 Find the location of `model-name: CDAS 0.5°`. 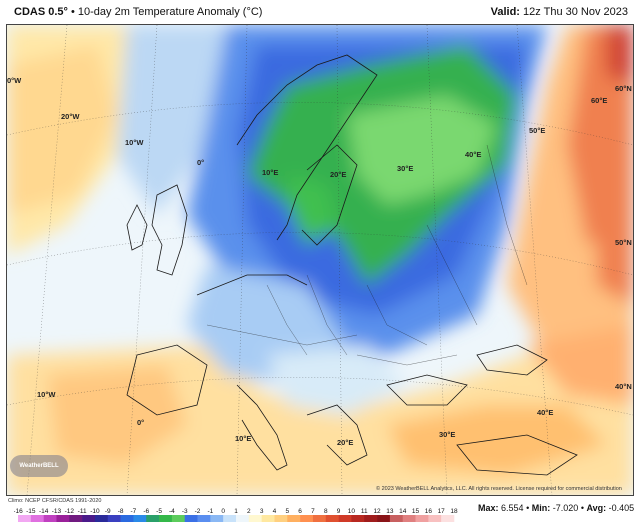

model-name: CDAS 0.5° is located at coordinates (41, 12).